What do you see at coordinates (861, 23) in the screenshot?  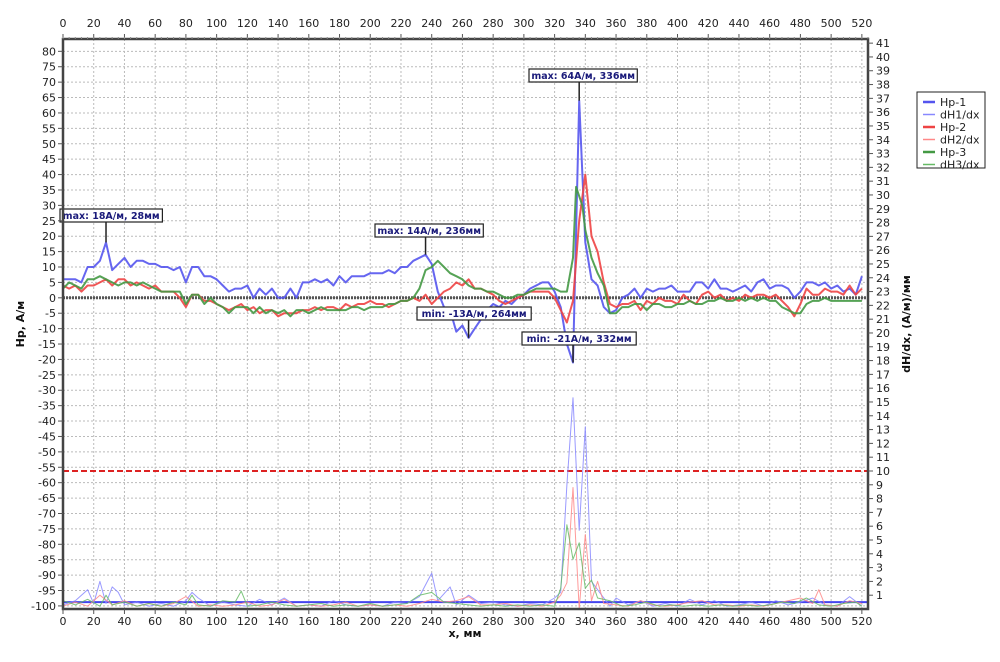 I see `x-top-tick-label: 520` at bounding box center [861, 23].